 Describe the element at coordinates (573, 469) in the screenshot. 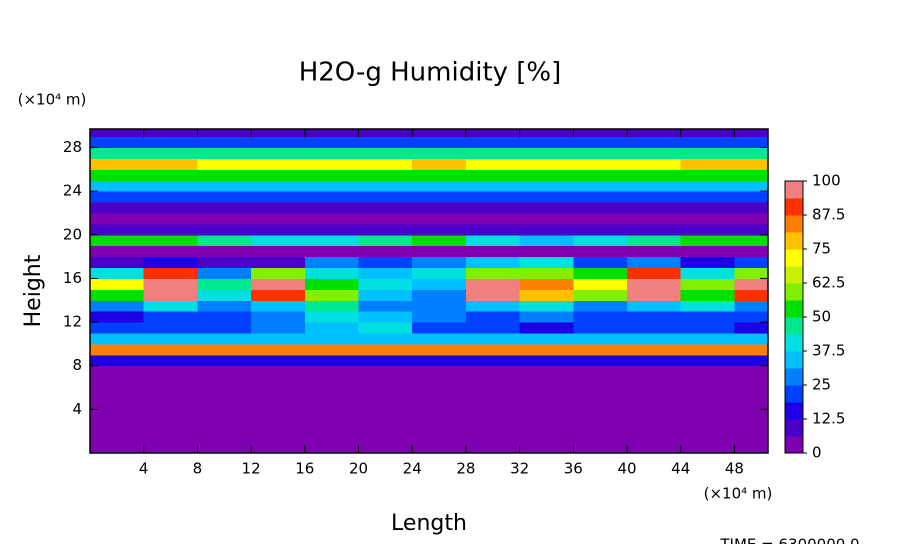

I see `x-tick-label: 36` at that location.